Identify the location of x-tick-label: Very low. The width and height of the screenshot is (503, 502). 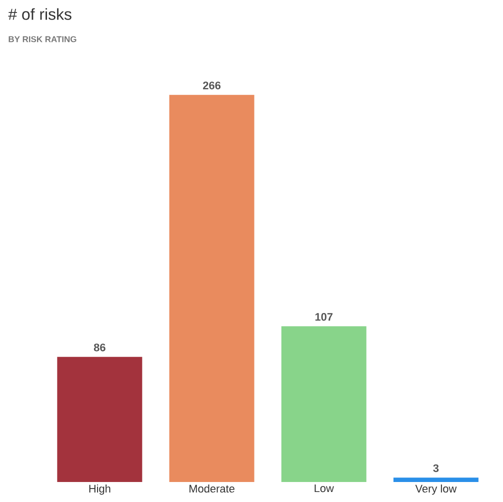
(436, 489).